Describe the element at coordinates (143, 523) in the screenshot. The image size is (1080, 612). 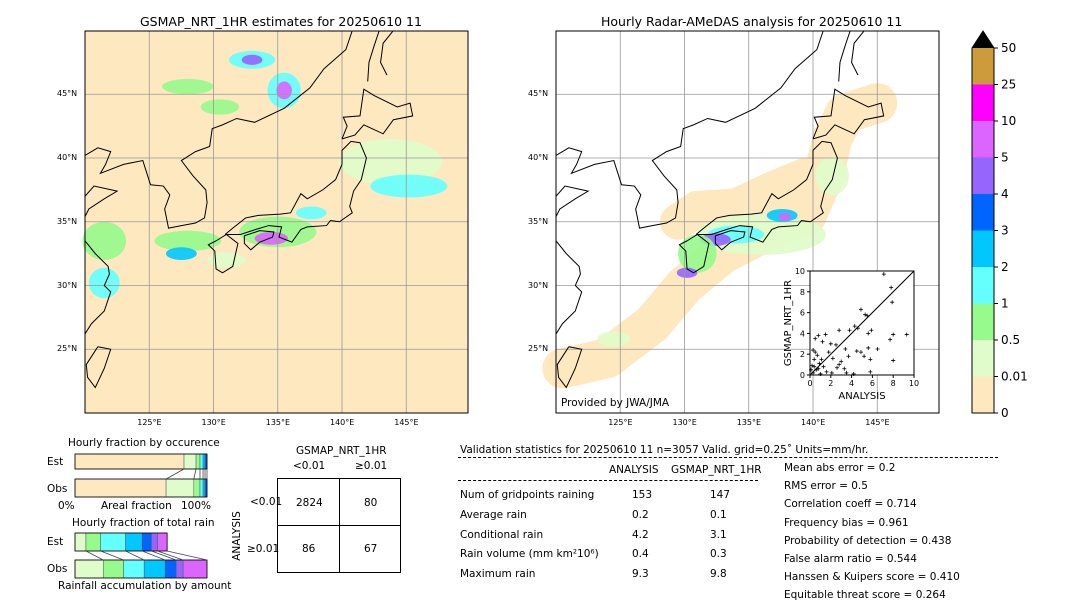
I see `rain-title: Hourly fraction of total rain` at that location.